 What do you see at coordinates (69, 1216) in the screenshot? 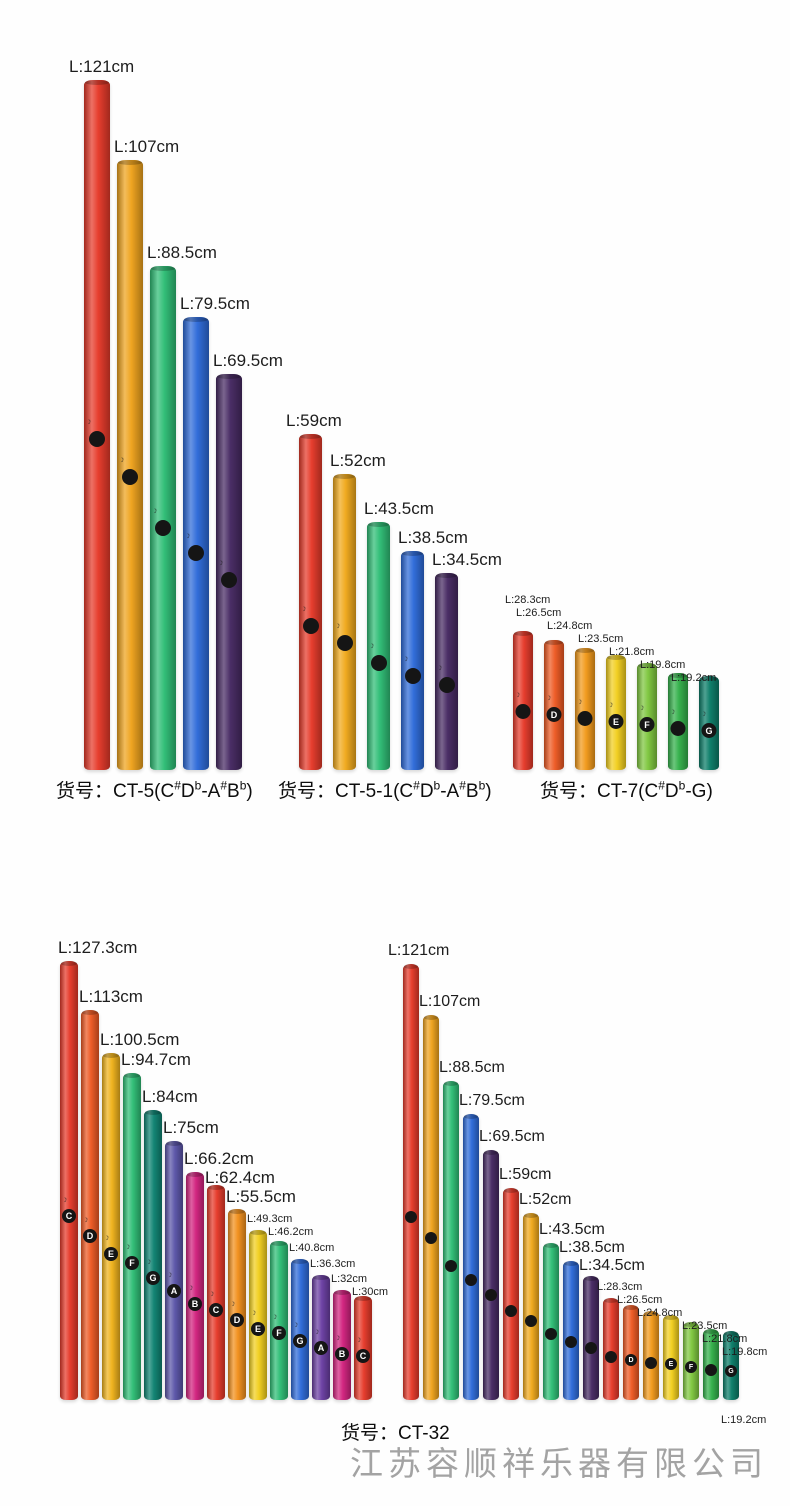
I see `note-letter-badge: C` at bounding box center [69, 1216].